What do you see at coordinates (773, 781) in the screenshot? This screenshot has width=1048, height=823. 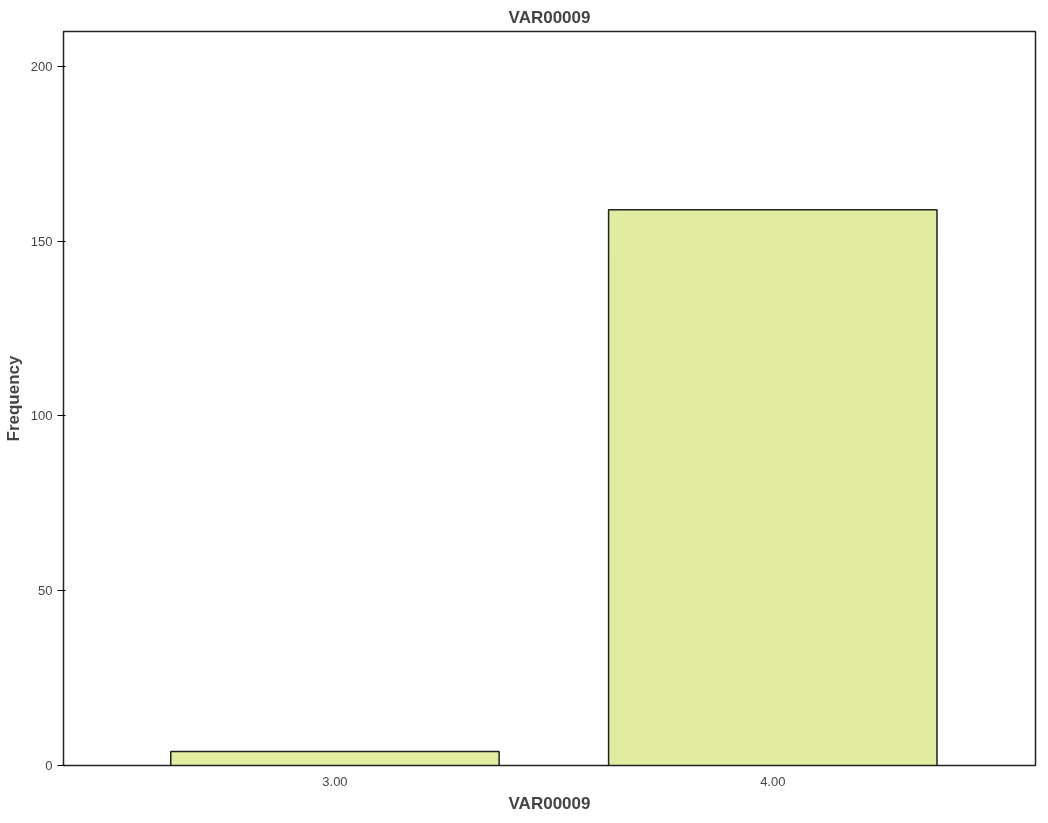 I see `x-tick-label: 4.00` at bounding box center [773, 781].